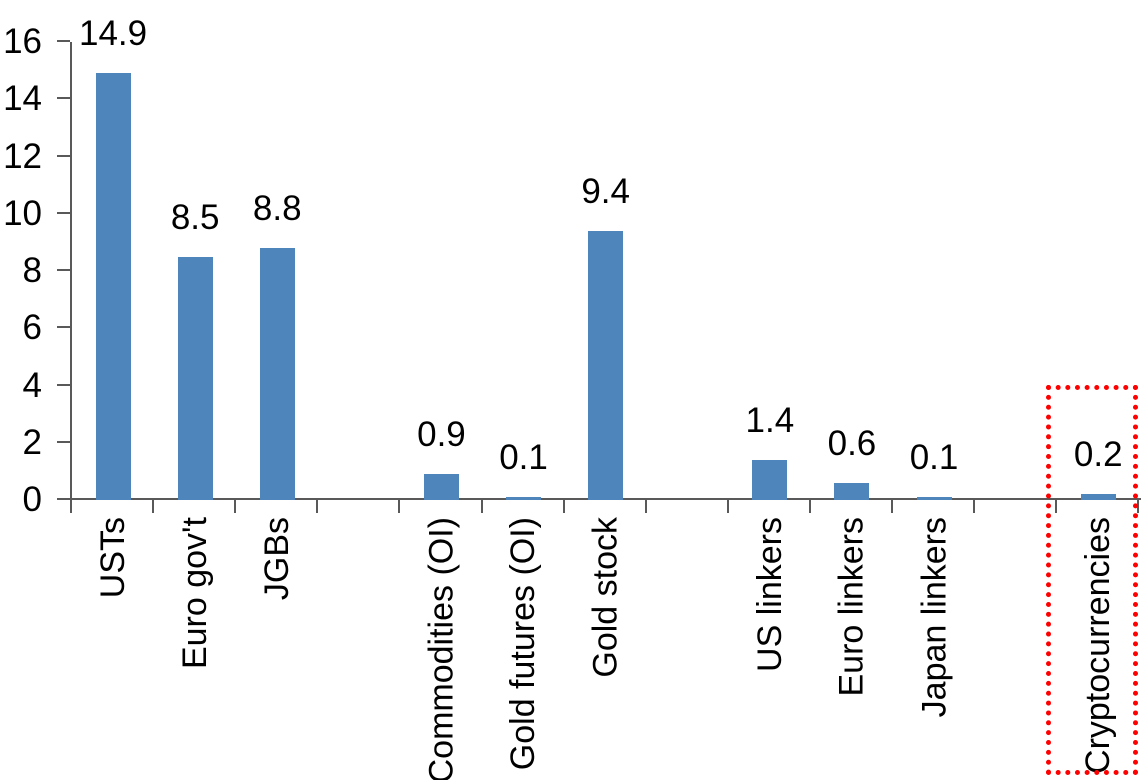 The height and width of the screenshot is (780, 1146). I want to click on bar-usts, so click(113, 286).